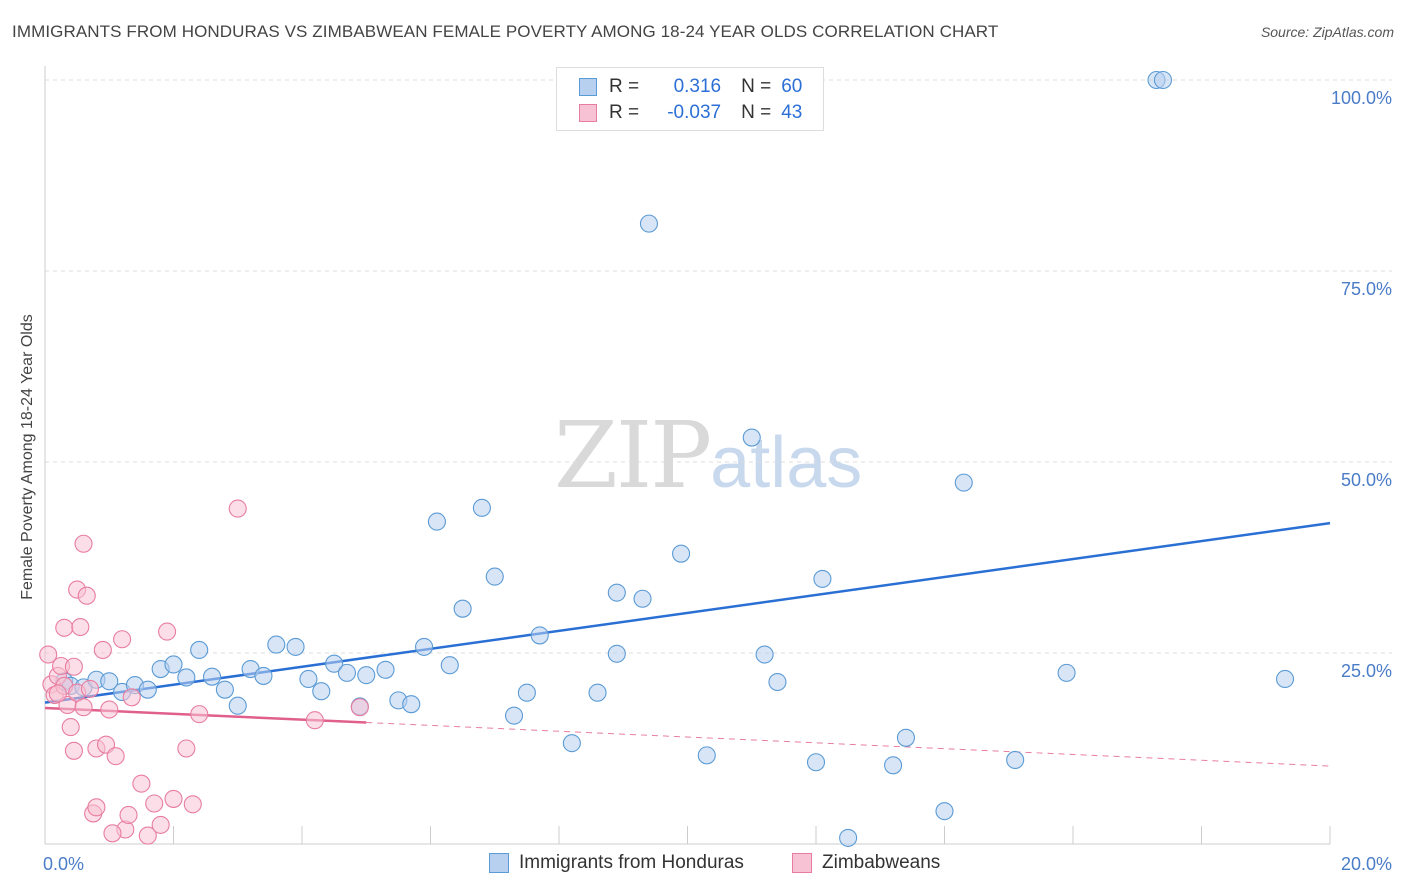 The image size is (1406, 892). I want to click on legend-label-zimbabwe: Zimbabweans, so click(881, 862).